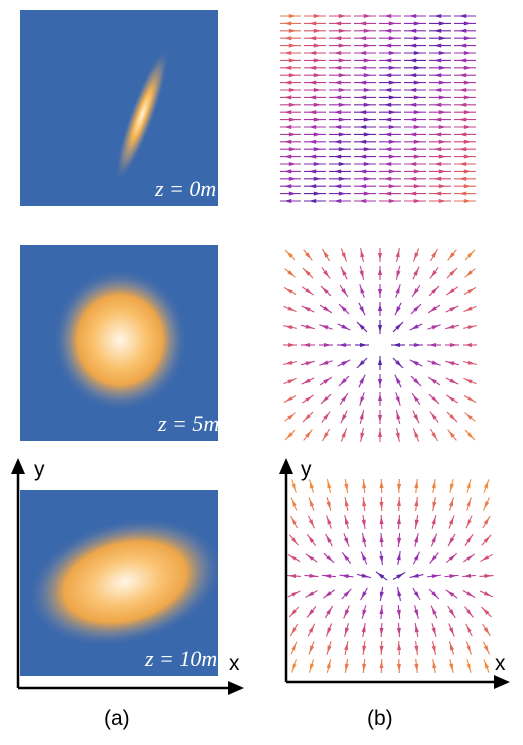  I want to click on caption-b: (b), so click(380, 718).